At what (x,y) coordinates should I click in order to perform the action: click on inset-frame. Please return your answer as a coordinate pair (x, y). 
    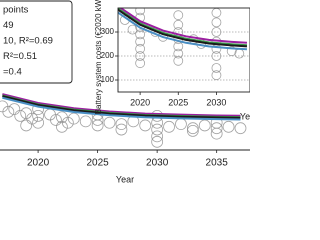
    Looking at the image, I should click on (183, 50).